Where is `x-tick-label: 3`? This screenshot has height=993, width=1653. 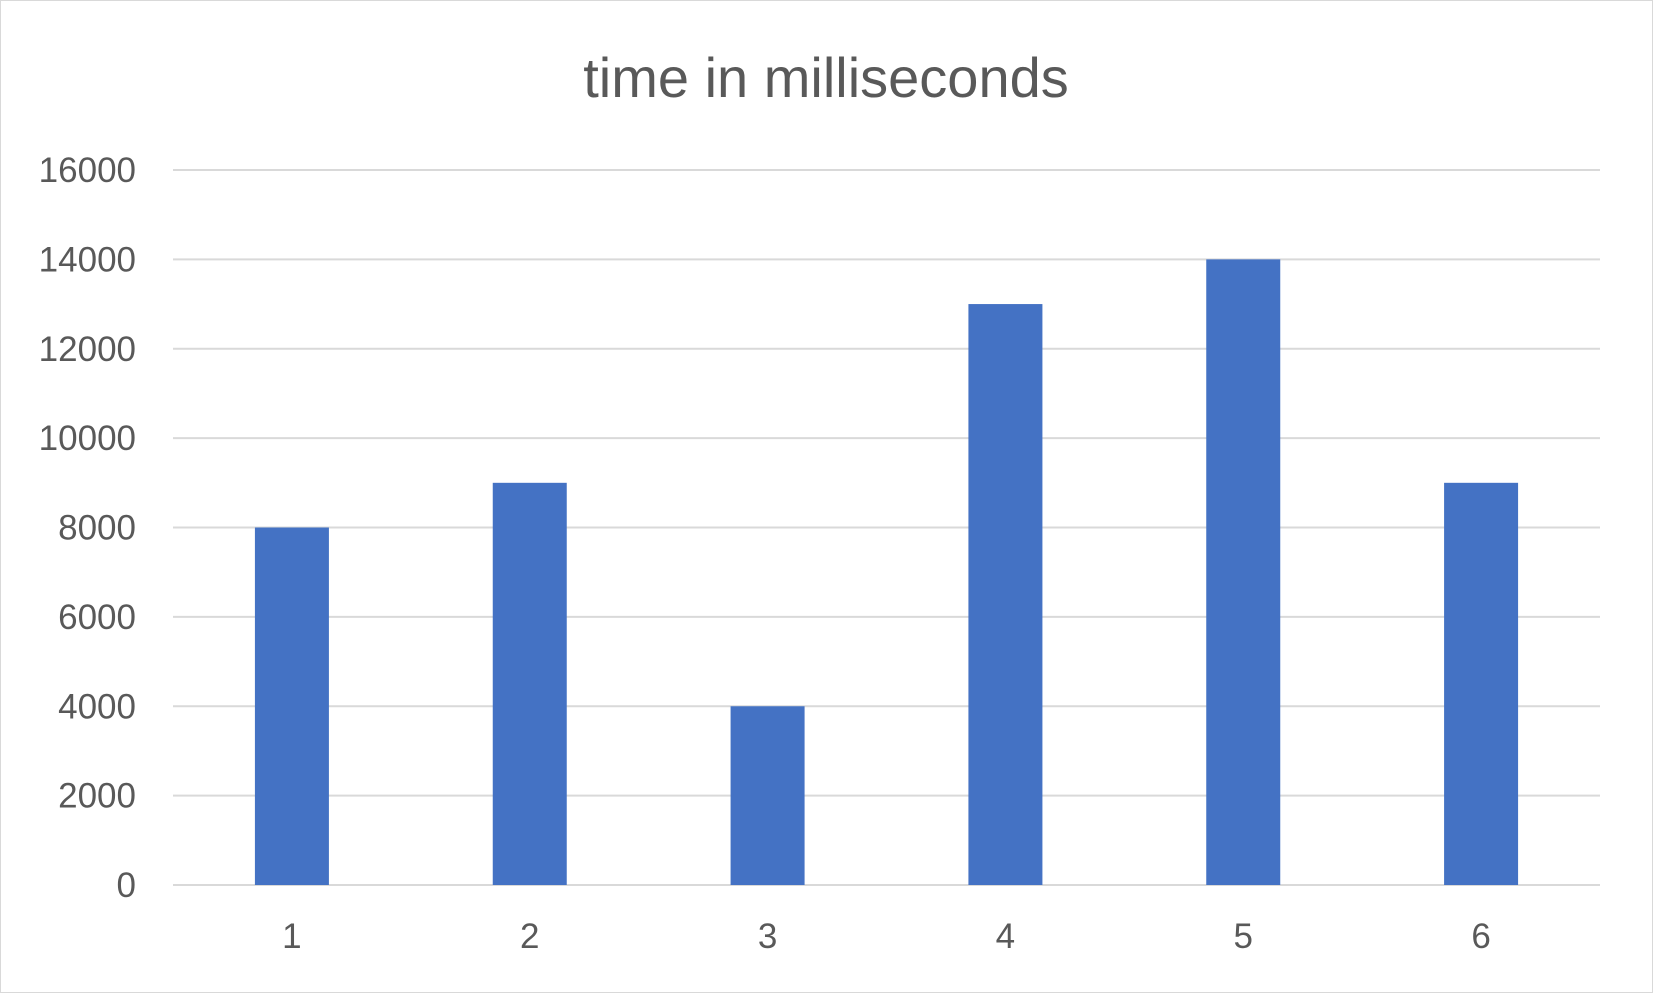 x-tick-label: 3 is located at coordinates (767, 936).